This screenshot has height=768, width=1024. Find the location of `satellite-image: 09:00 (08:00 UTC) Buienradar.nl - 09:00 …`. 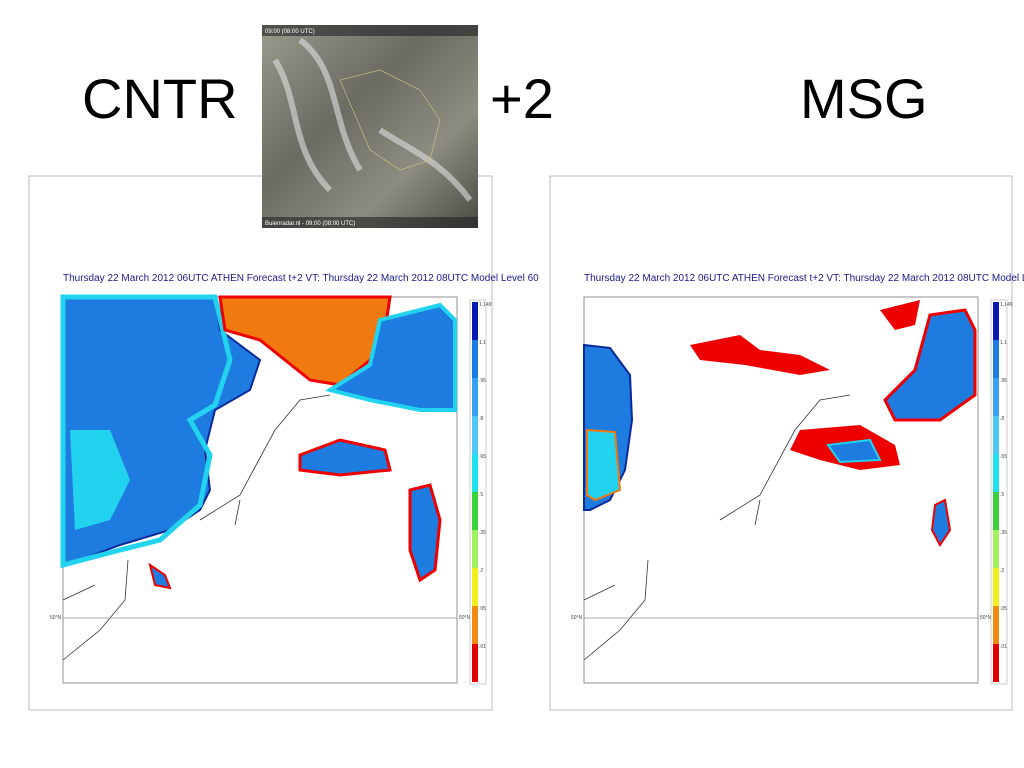

satellite-image: 09:00 (08:00 UTC) Buienradar.nl - 09:00 … is located at coordinates (370, 126).